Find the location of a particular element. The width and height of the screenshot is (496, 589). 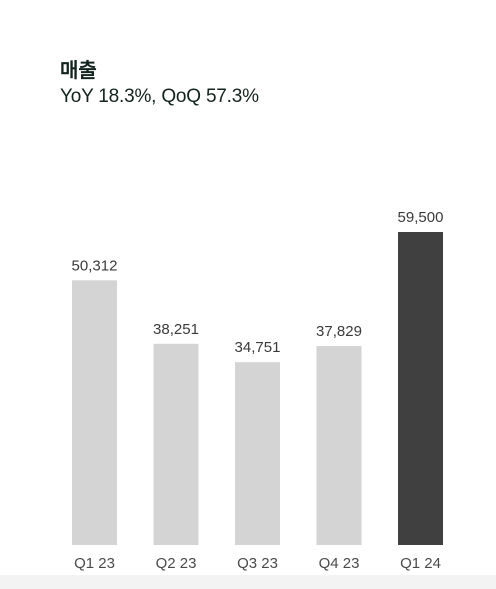

x-tick-label: Q1 23 is located at coordinates (94, 563).